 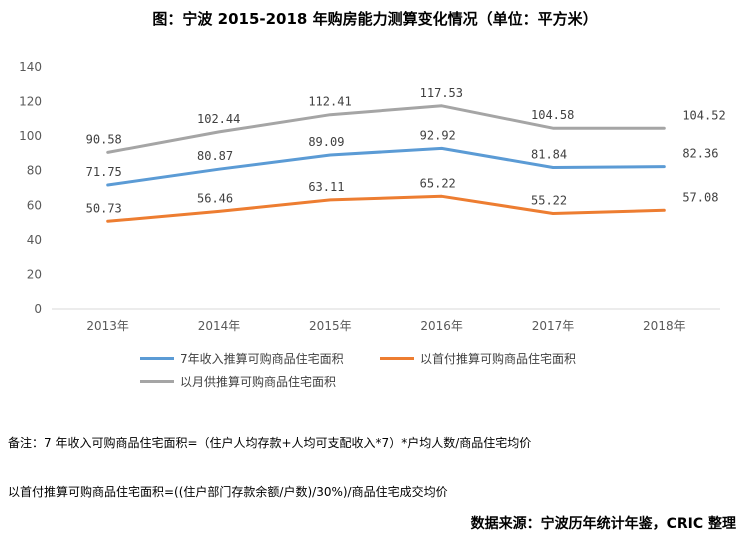 What do you see at coordinates (215, 156) in the screenshot?
I see `data-label-income: 80.87` at bounding box center [215, 156].